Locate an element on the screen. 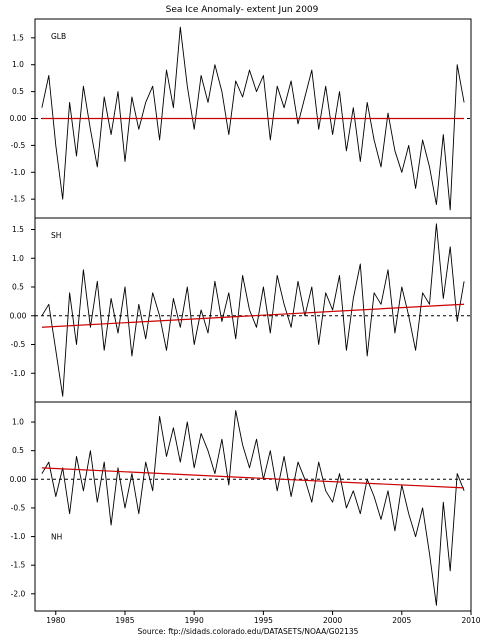 This screenshot has width=480, height=640. sh-y-tick-label: 0.00 is located at coordinates (18, 315).